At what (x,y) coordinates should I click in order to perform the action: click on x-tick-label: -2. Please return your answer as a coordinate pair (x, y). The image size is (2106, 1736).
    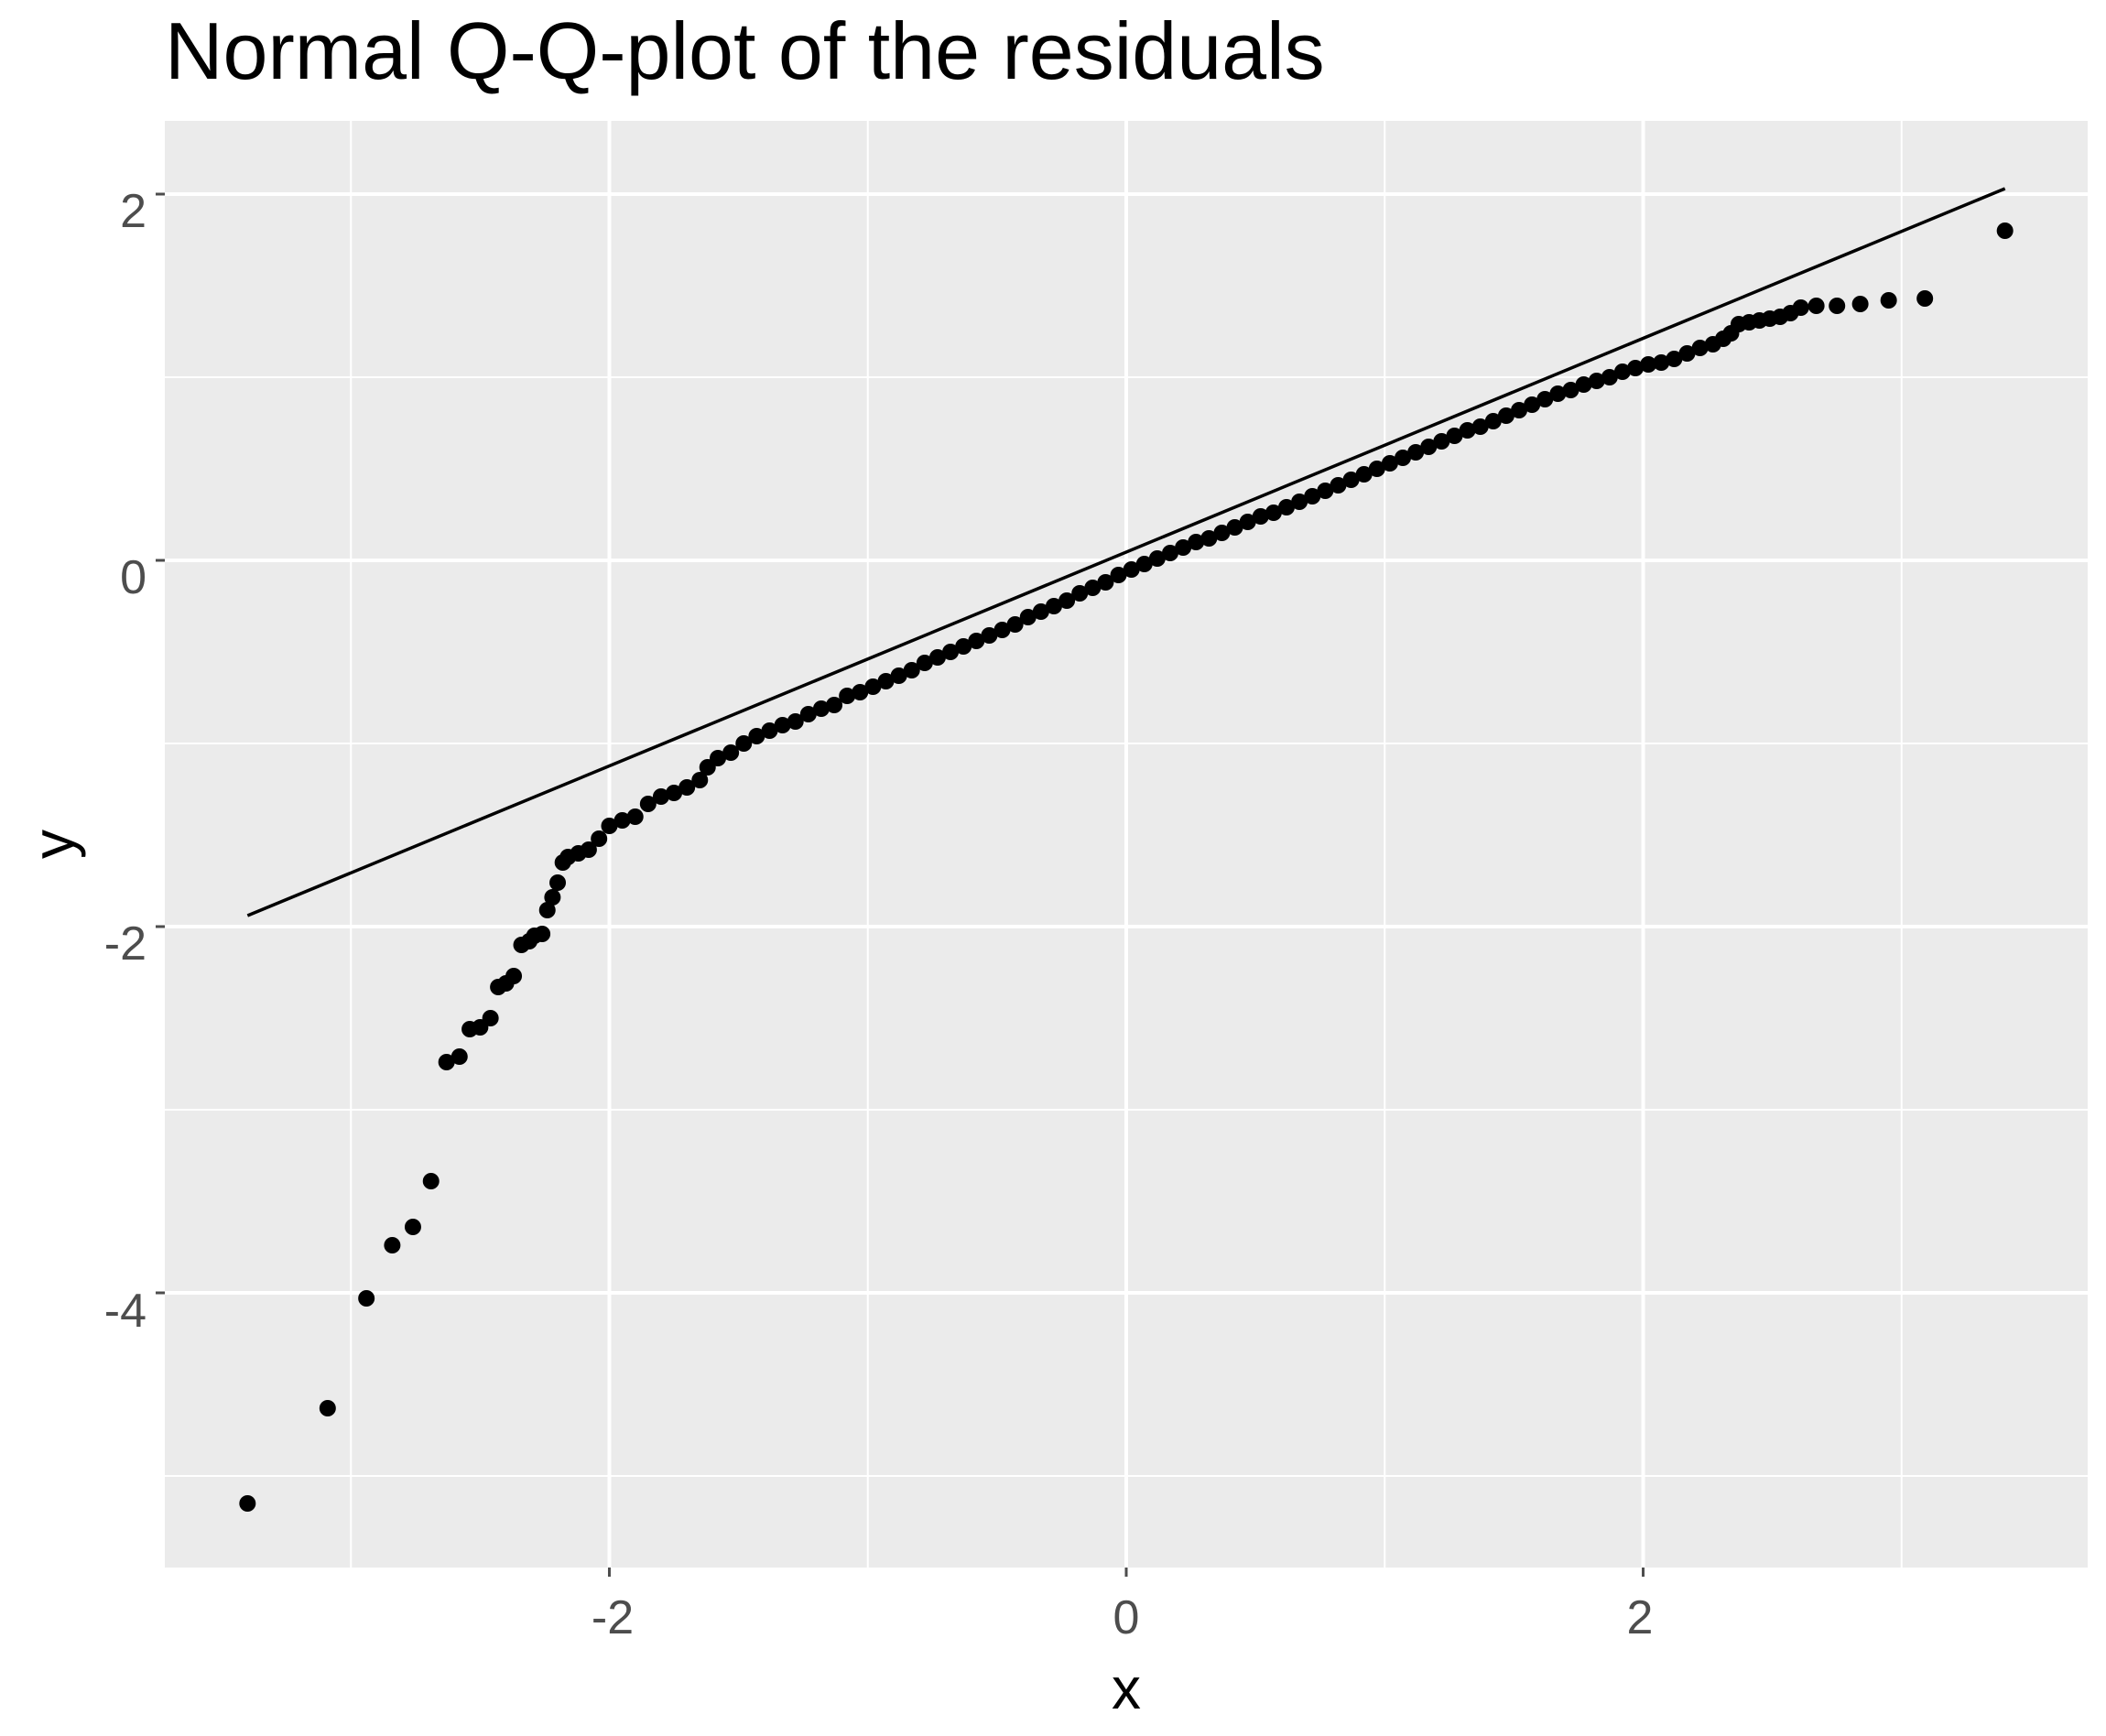
    Looking at the image, I should click on (613, 1617).